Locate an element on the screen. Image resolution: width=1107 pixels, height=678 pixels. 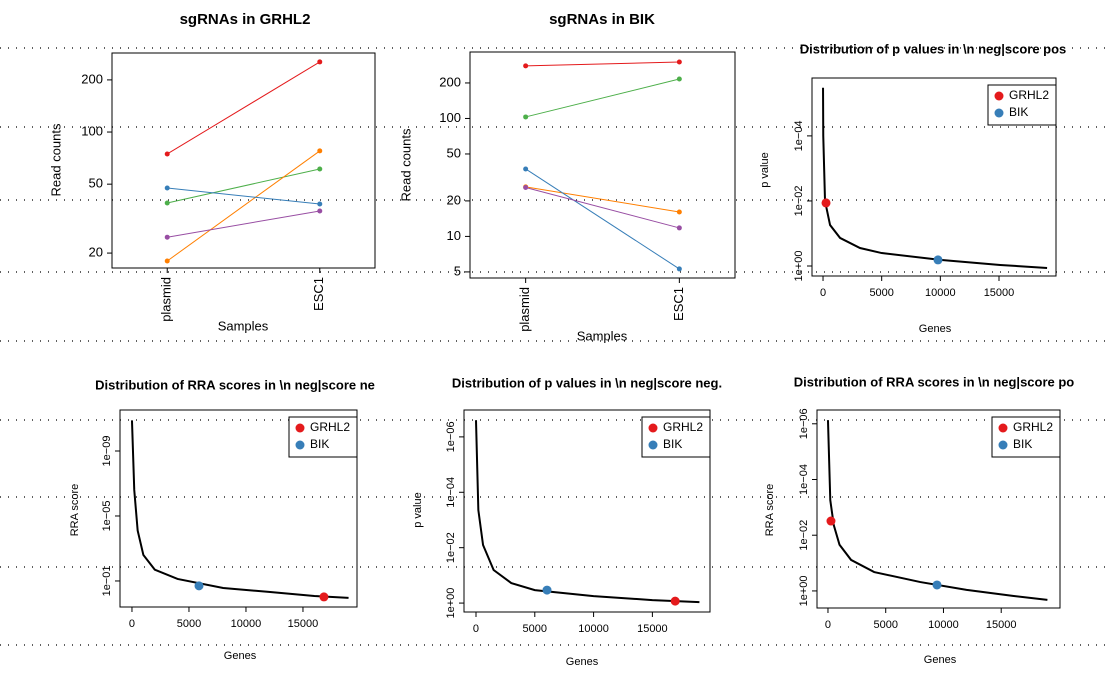
chart-title: sgRNAs in GRHL2 is located at coordinates (245, 19).